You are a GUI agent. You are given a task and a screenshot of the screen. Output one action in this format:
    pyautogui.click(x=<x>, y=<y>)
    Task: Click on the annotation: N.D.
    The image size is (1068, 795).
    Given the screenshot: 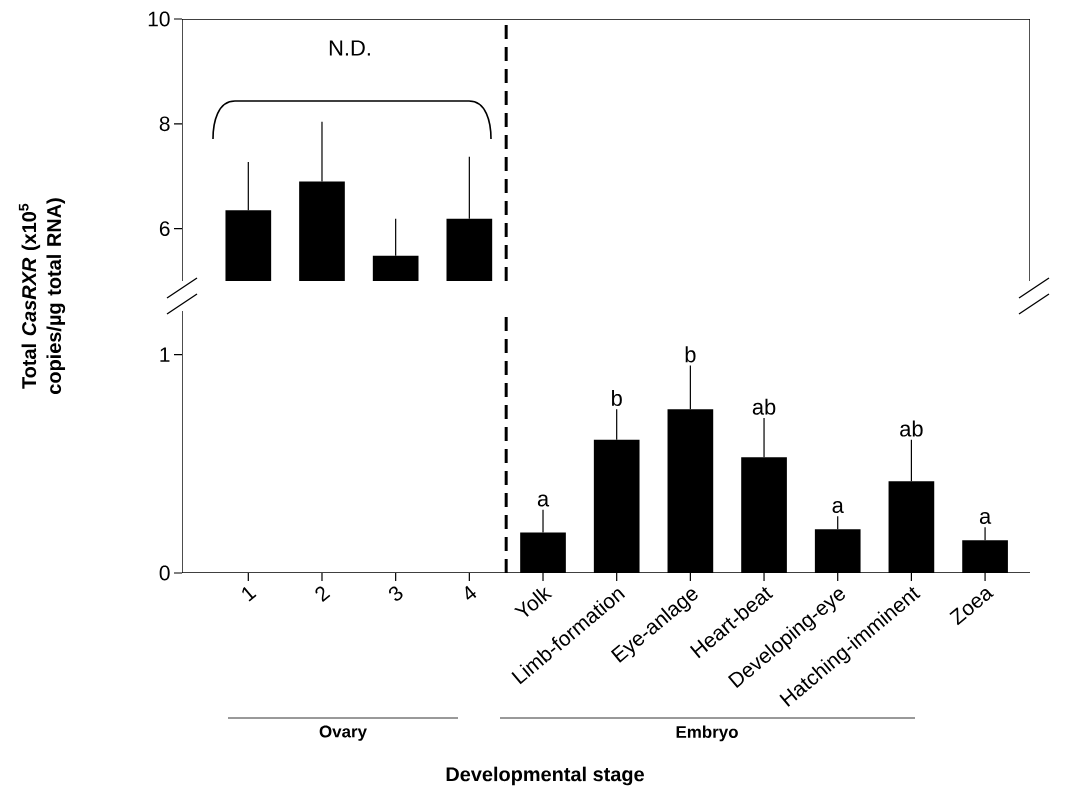 What is the action you would take?
    pyautogui.click(x=349, y=48)
    